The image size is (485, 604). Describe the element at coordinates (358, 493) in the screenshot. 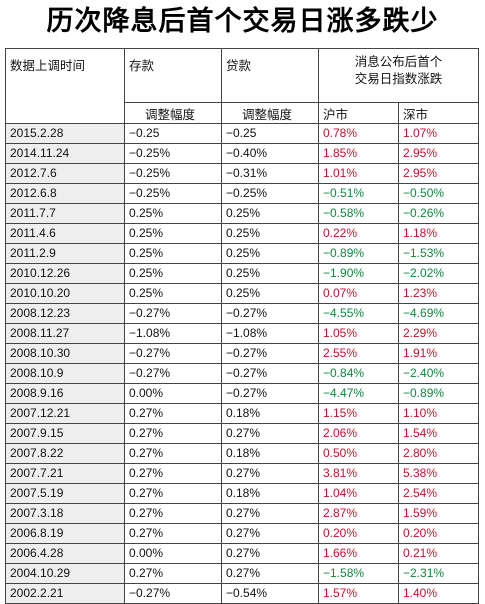

I see `sh-change-cell: 1.04%` at that location.